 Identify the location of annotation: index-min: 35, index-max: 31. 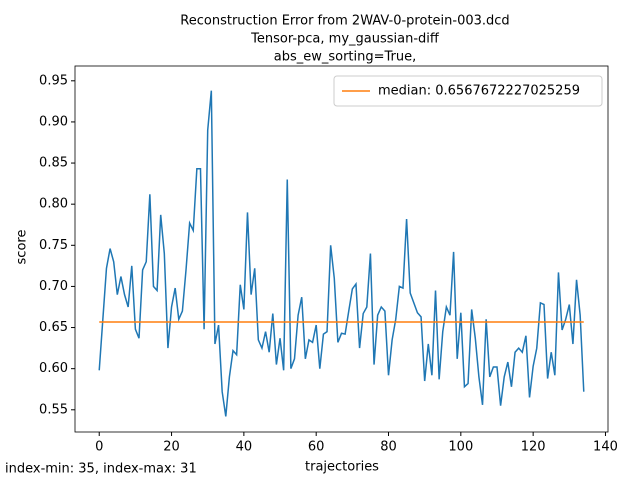
(101, 469).